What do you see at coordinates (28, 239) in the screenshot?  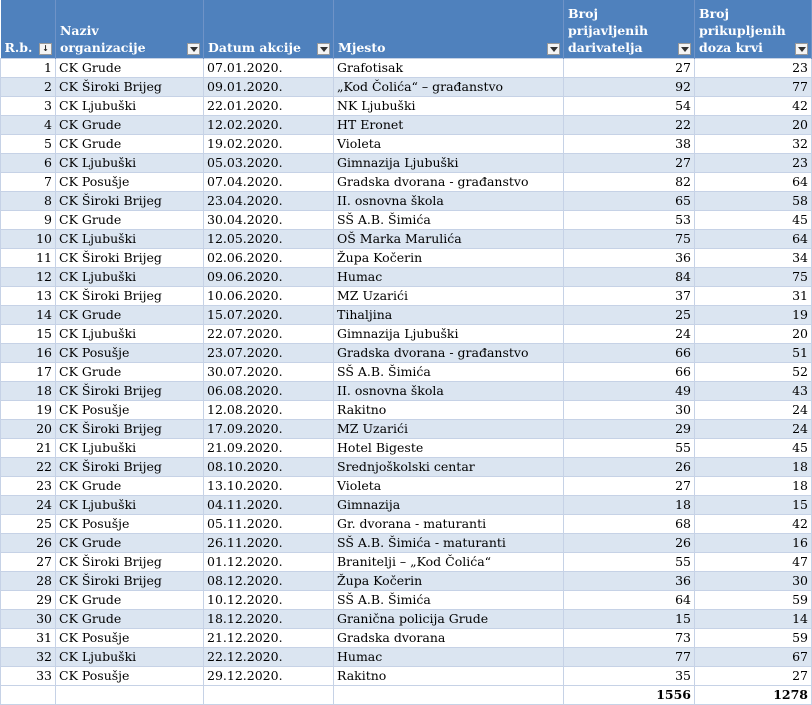 I see `cell-rb: 10` at bounding box center [28, 239].